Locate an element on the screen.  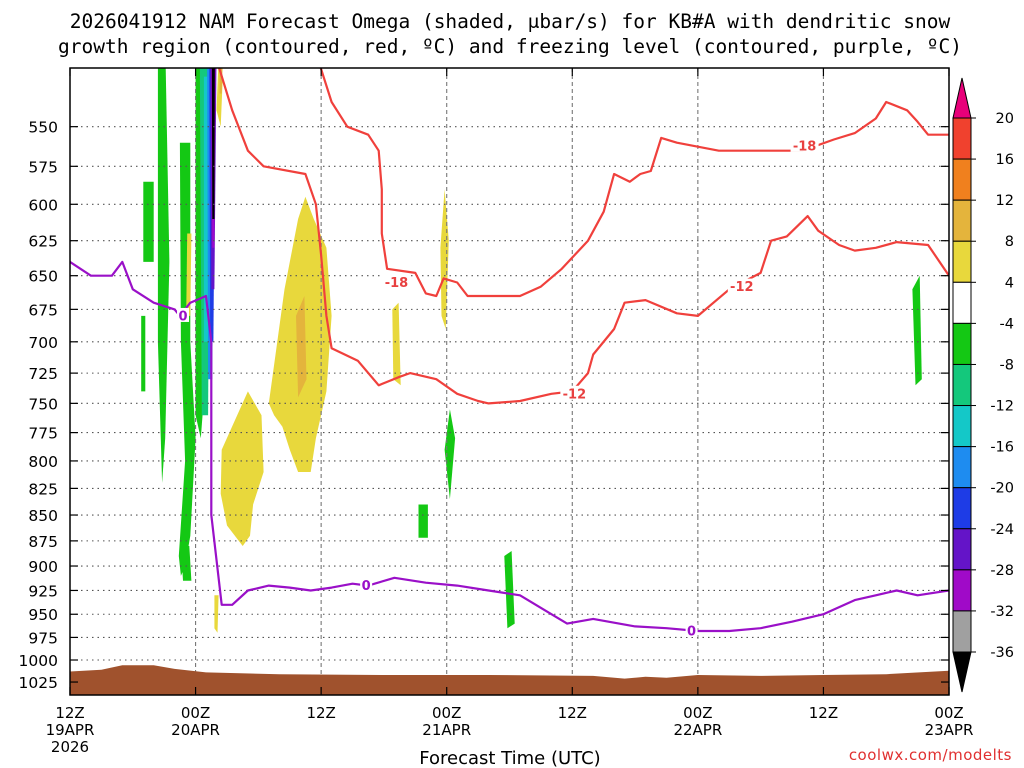
x-tick-year: 2026 is located at coordinates (70, 747).